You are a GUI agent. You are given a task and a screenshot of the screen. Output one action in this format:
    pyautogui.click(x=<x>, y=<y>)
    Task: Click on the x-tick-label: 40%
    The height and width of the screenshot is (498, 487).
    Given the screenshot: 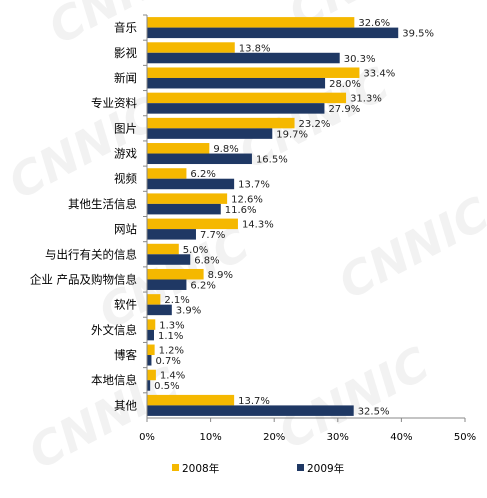 What is the action you would take?
    pyautogui.click(x=401, y=437)
    